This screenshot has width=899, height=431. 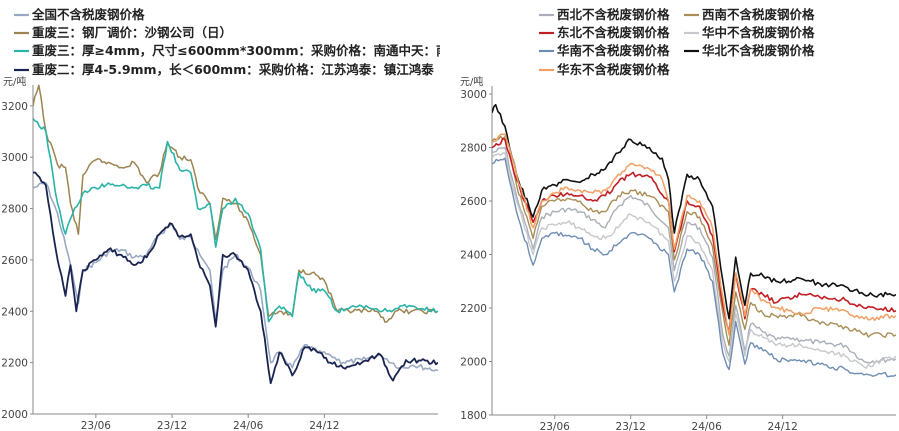 I want to click on legend-item-3: 重废二：厚4-5.9mm，长＜600mm：采购价格：江苏鸿泰：镇江鸿泰, so click(x=224, y=69).